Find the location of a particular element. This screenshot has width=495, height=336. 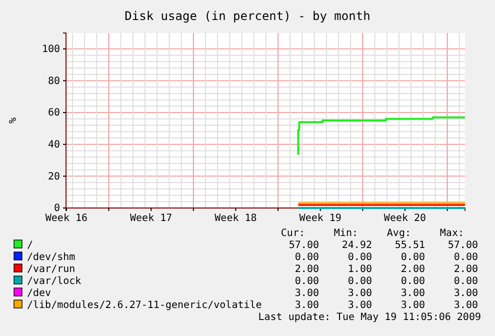

y-tick-label: 20 is located at coordinates (54, 176).